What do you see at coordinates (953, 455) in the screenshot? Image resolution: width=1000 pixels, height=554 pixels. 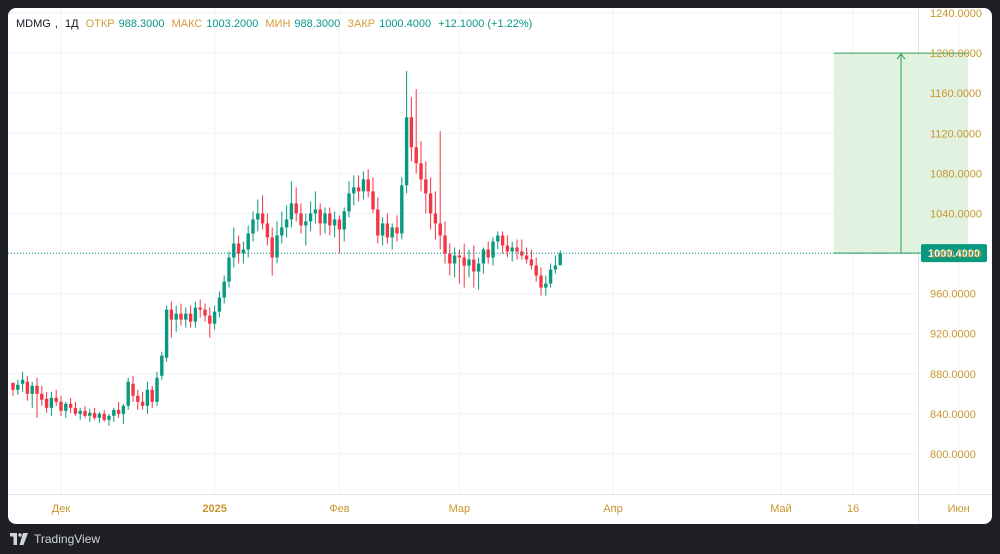 I see `y-tick-label: 800.0000` at bounding box center [953, 455].